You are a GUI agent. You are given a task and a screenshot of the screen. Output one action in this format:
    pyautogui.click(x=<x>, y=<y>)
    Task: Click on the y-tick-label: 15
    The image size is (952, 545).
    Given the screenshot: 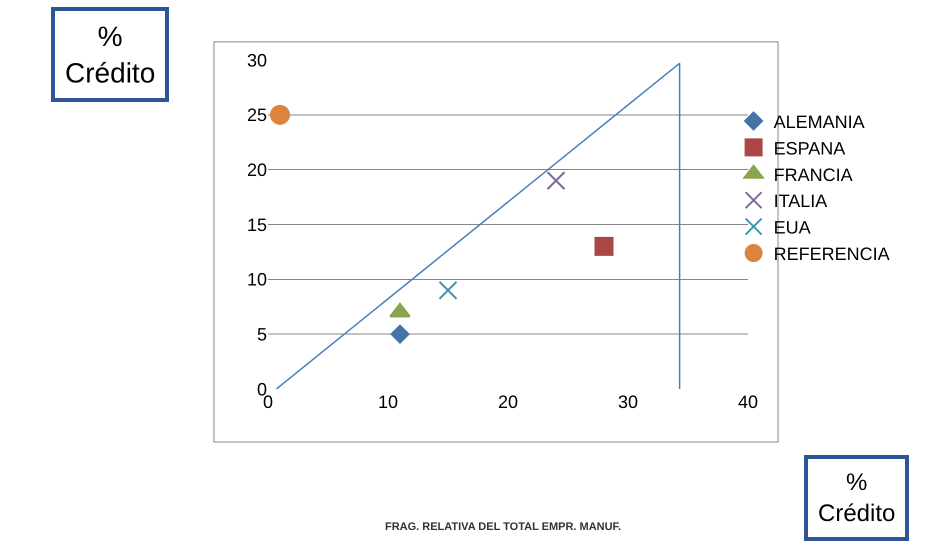 What is the action you would take?
    pyautogui.click(x=256, y=224)
    